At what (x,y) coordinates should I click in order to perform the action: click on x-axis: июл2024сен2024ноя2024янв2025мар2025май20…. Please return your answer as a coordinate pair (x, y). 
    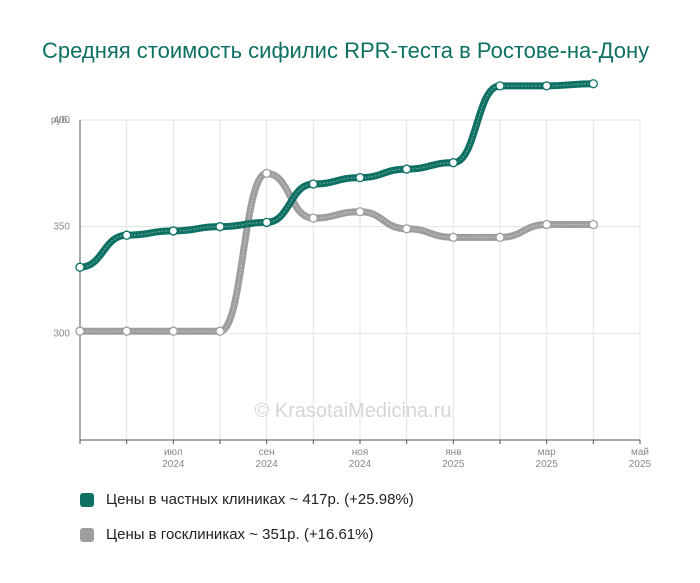
    Looking at the image, I should click on (365, 454).